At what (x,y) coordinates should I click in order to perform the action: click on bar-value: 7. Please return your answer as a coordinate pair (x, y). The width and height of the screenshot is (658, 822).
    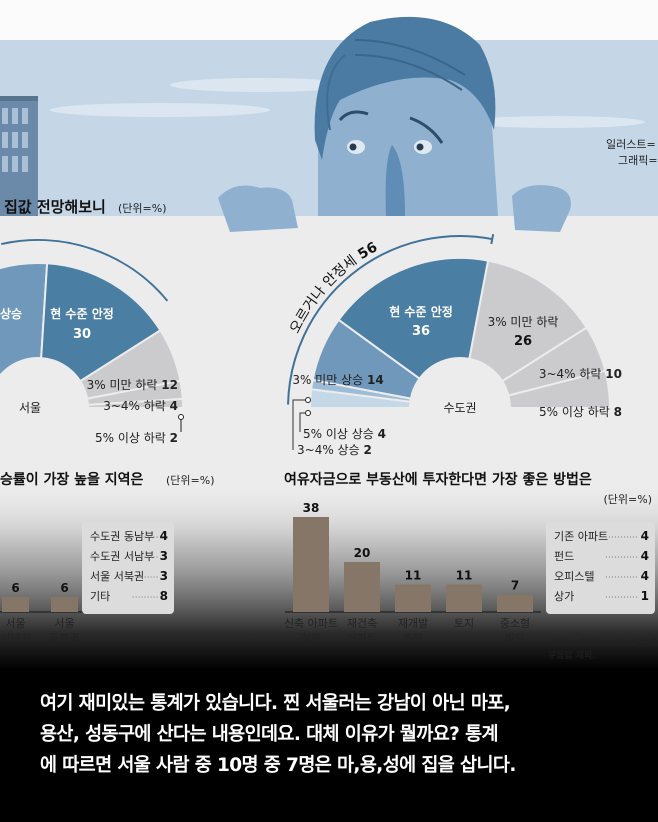
    Looking at the image, I should click on (515, 586).